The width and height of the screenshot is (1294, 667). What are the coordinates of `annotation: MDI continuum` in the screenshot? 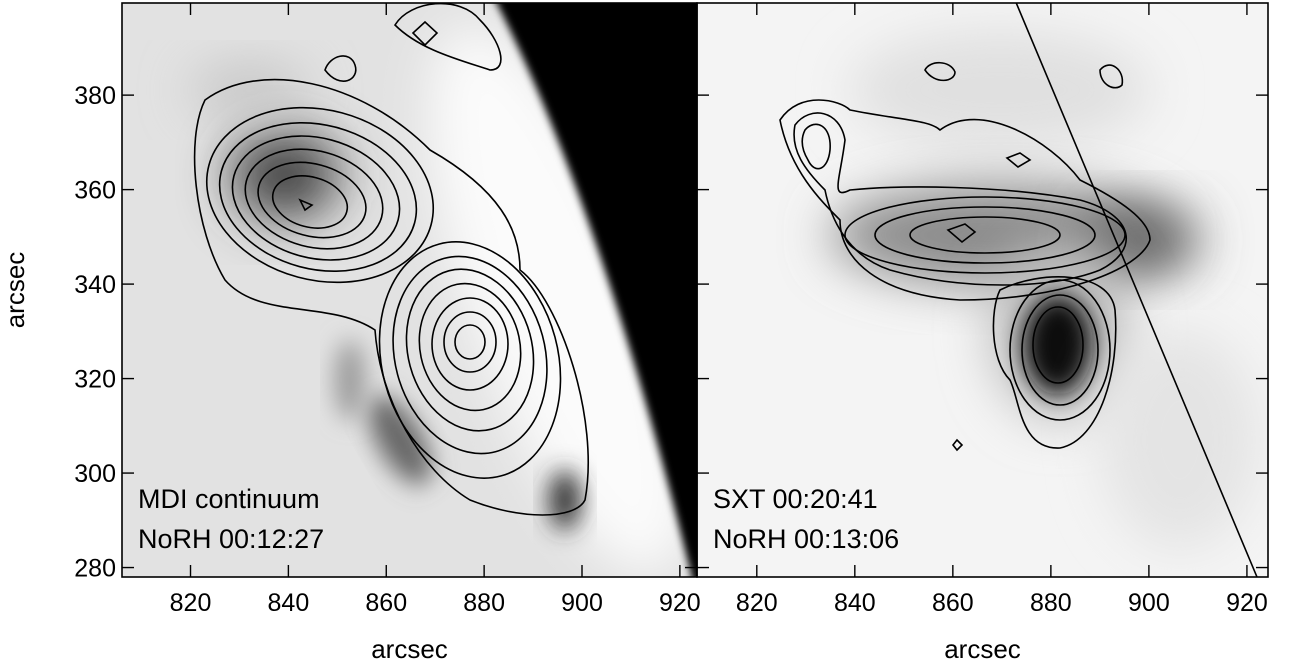 It's located at (229, 499).